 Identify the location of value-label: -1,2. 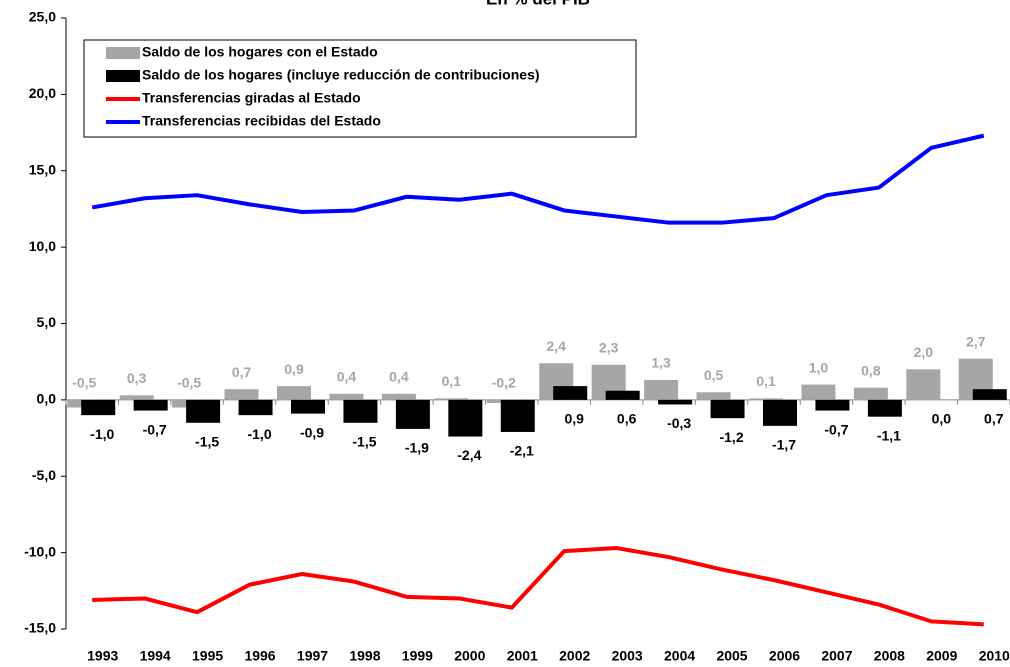
(731, 437).